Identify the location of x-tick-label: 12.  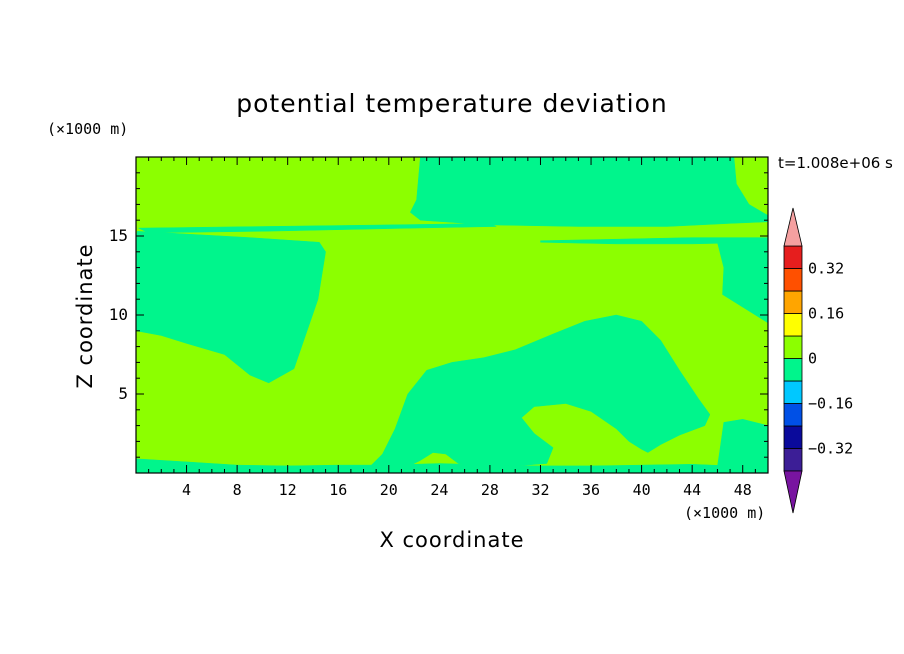
(288, 490).